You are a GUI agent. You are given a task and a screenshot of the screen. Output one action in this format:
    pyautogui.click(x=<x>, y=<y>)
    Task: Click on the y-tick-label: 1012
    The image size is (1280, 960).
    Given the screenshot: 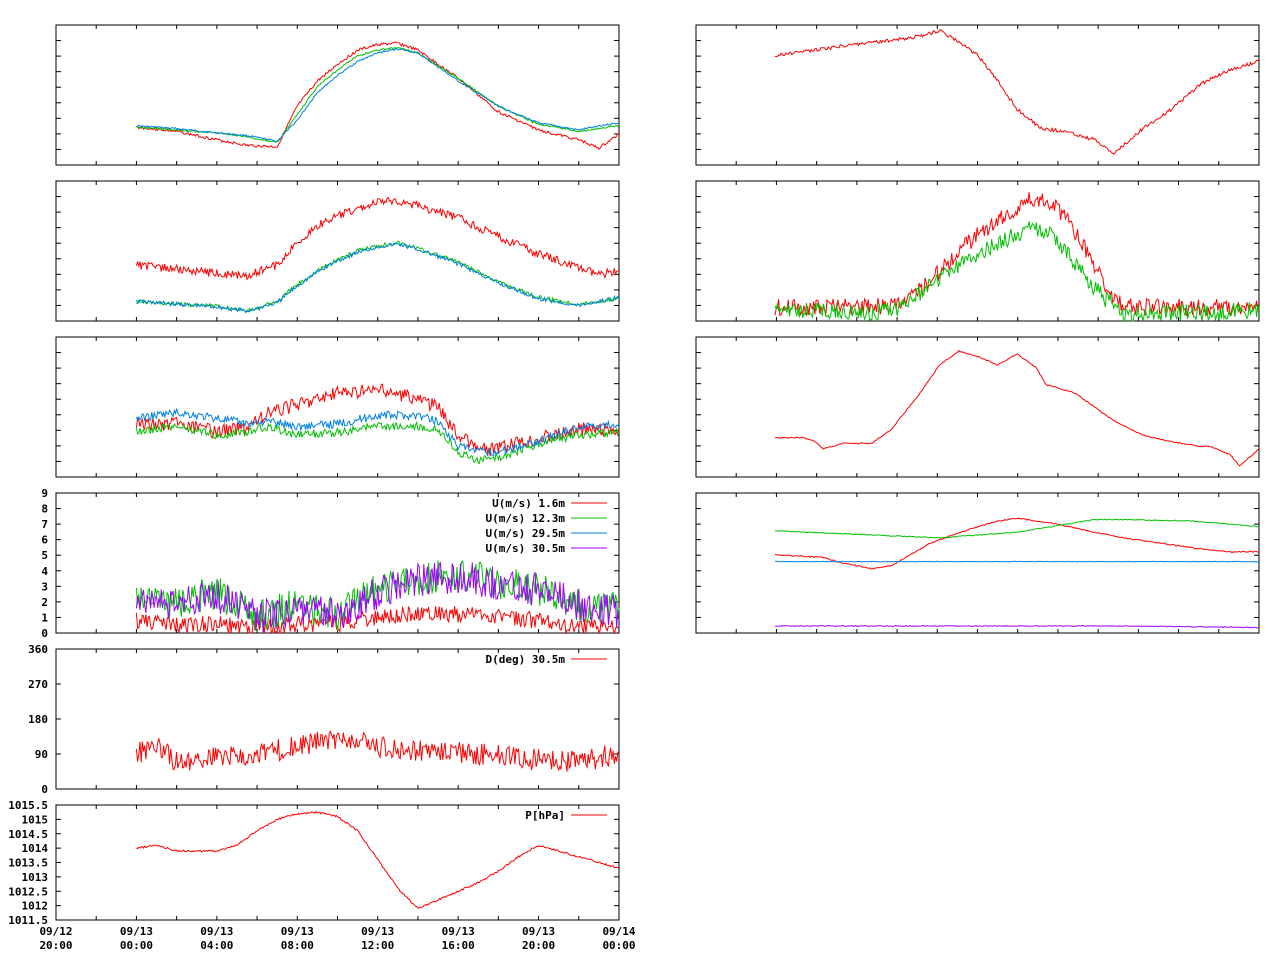 What is the action you would take?
    pyautogui.click(x=35, y=906)
    